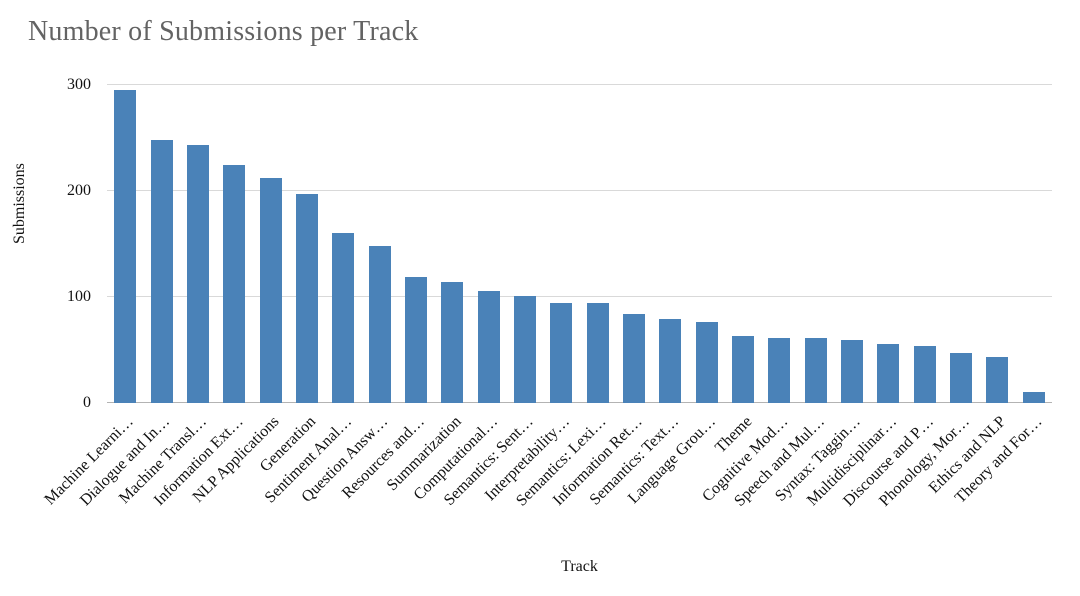 This screenshot has height=596, width=1080. I want to click on chart-title: Number of Submissions per Track, so click(223, 31).